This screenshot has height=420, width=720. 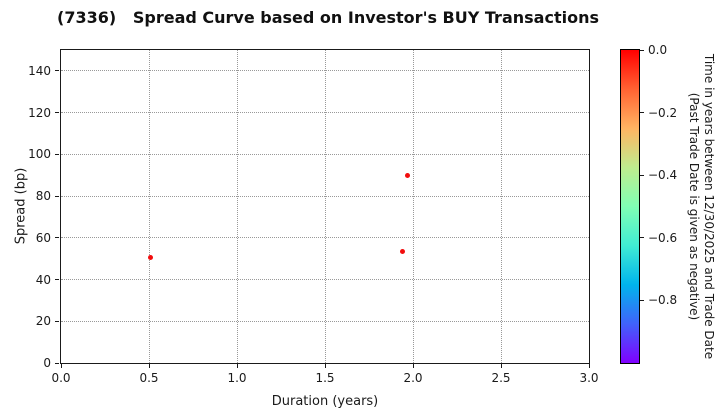 I want to click on colorbar-tick-label: 0.0, so click(x=658, y=50).